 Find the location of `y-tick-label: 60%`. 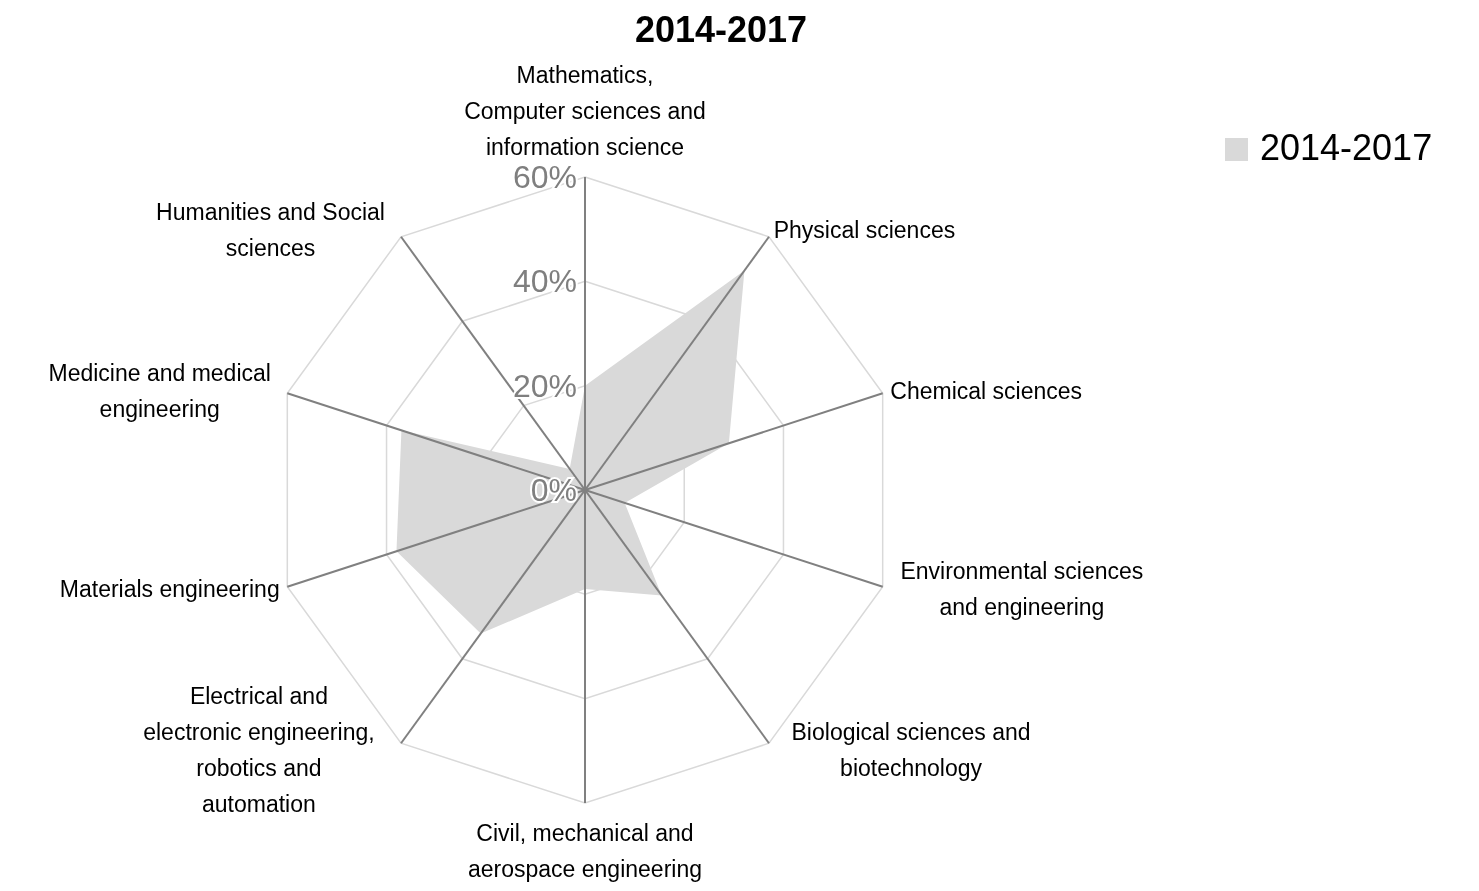

y-tick-label: 60% is located at coordinates (544, 177).